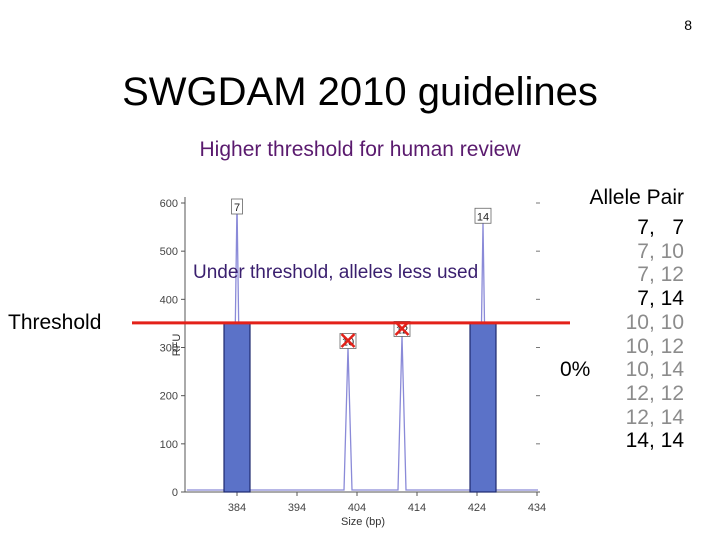  I want to click on y-tick-label: 600, so click(169, 204).